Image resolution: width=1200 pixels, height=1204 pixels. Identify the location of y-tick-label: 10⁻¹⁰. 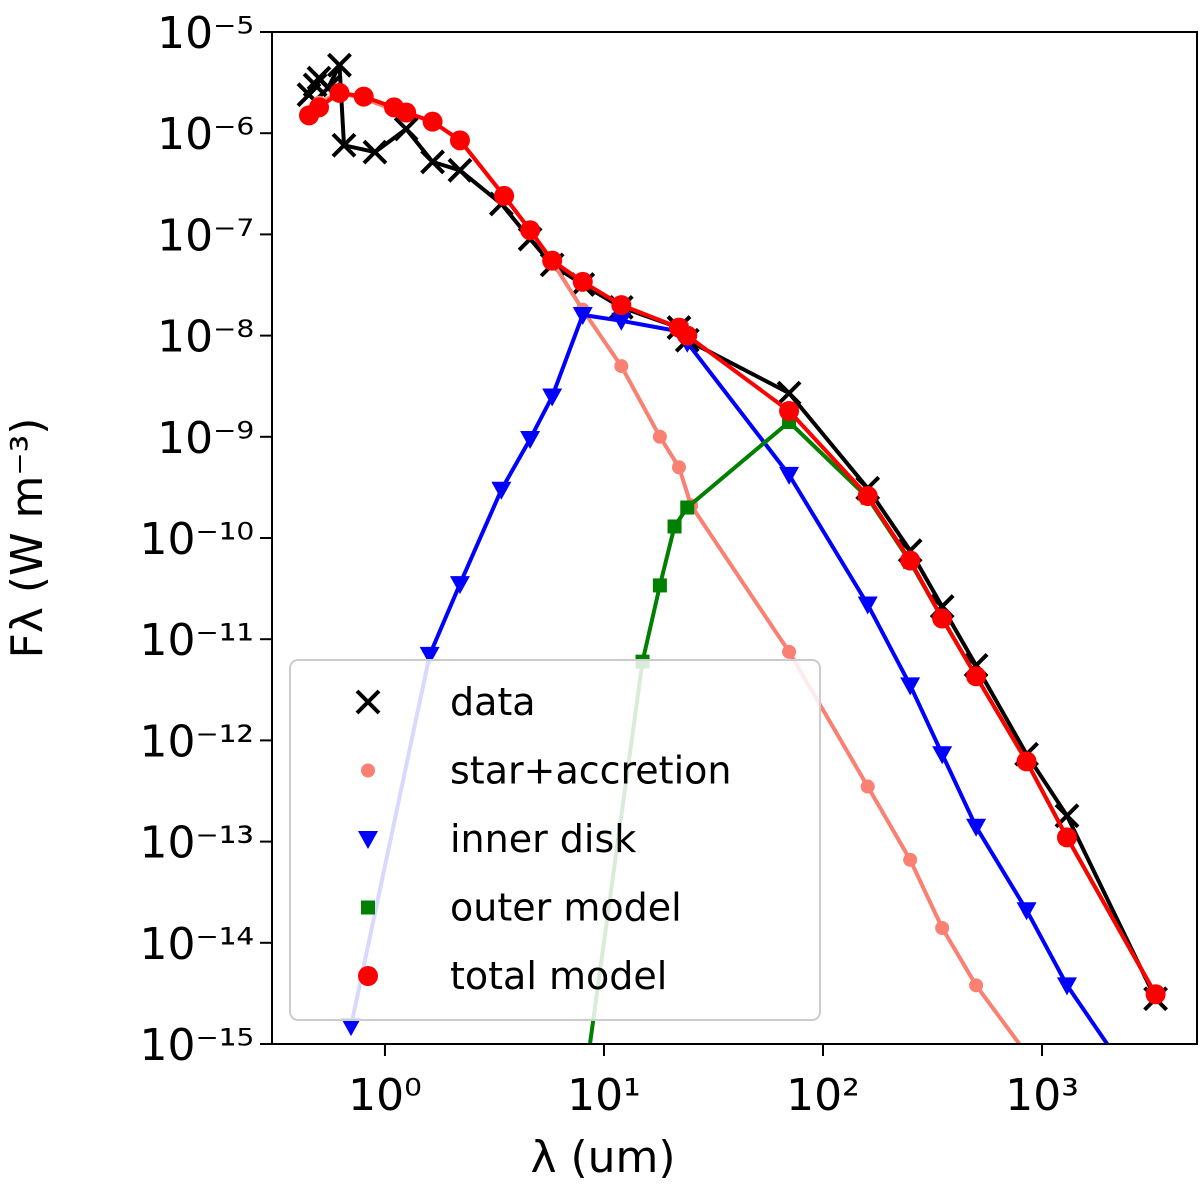
(197, 539).